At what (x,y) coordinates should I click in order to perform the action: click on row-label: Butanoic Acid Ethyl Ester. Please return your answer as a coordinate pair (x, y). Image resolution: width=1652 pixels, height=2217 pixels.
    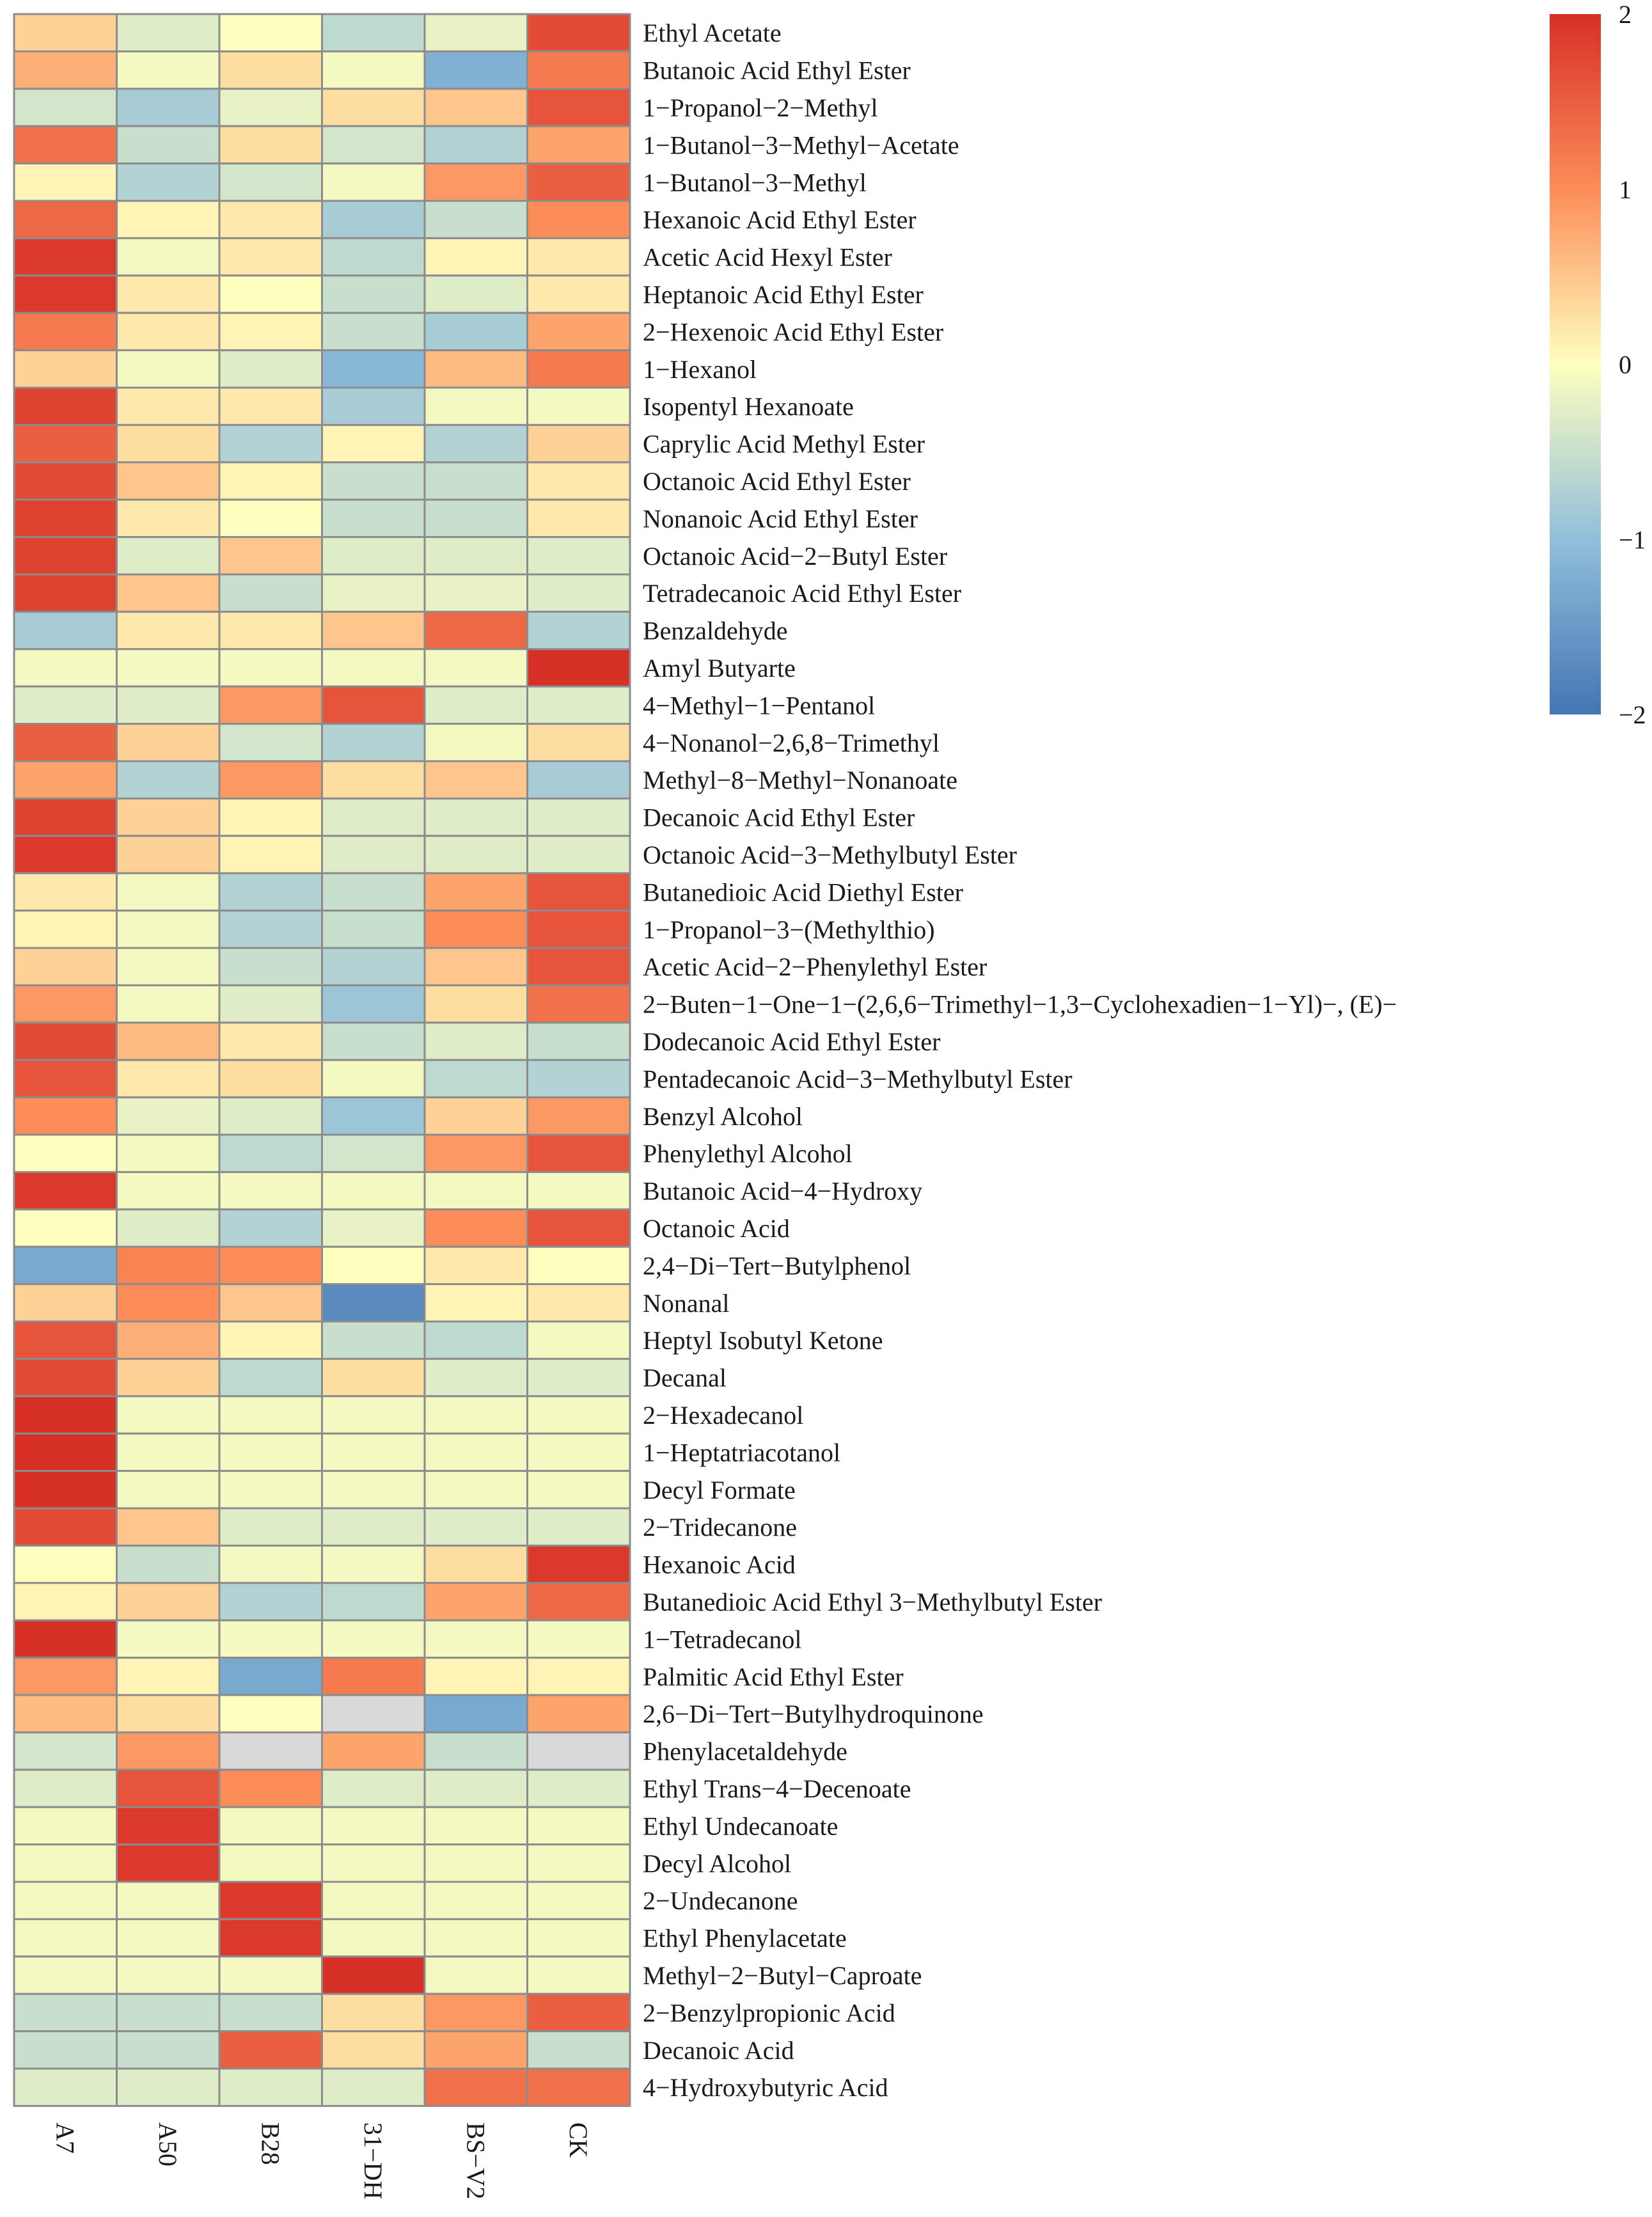
    Looking at the image, I should click on (777, 70).